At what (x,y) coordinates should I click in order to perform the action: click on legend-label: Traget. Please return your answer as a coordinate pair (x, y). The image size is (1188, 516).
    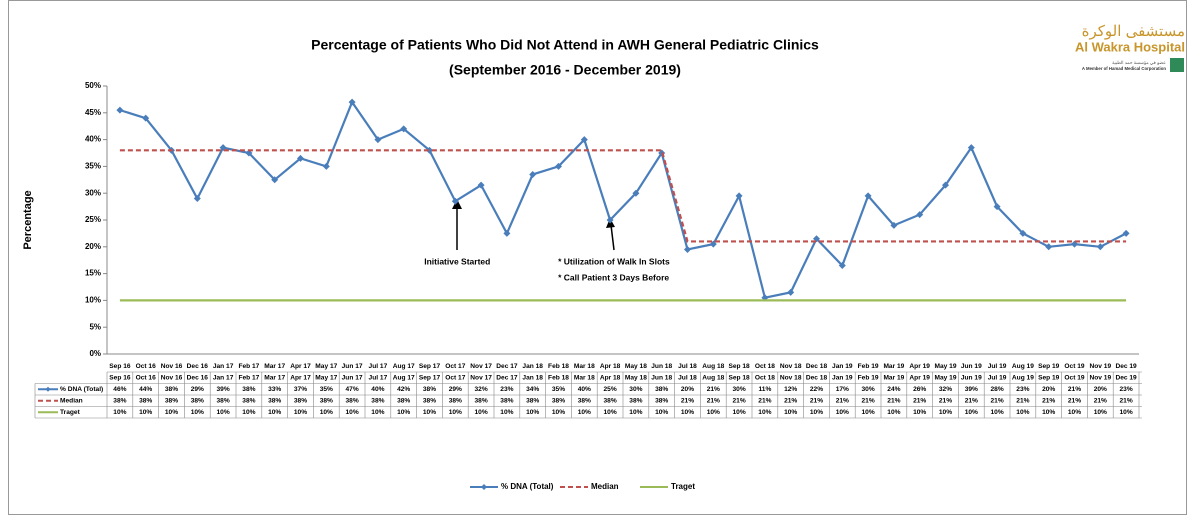
    Looking at the image, I should click on (683, 486).